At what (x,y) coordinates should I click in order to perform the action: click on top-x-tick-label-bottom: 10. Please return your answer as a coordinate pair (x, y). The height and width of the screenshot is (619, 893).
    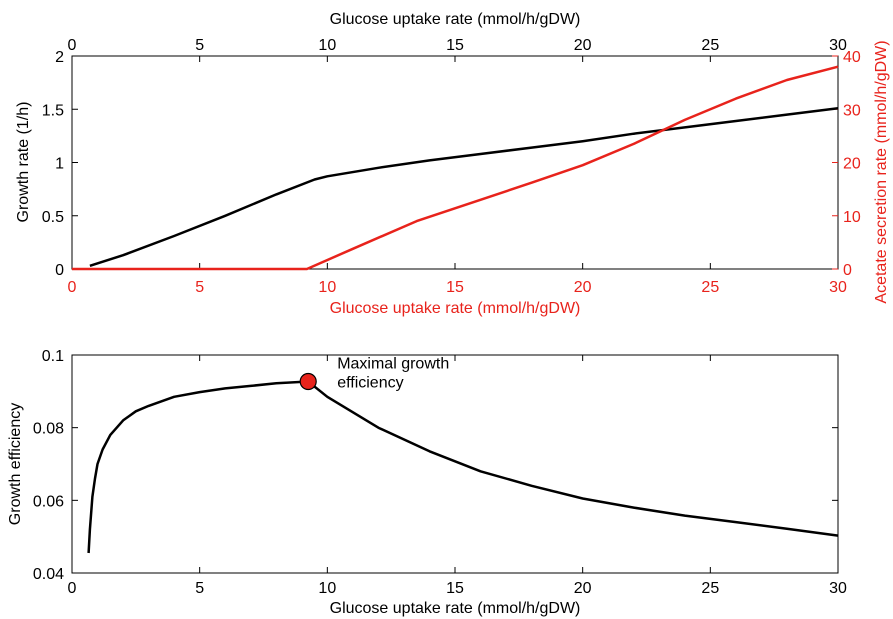
    Looking at the image, I should click on (327, 287).